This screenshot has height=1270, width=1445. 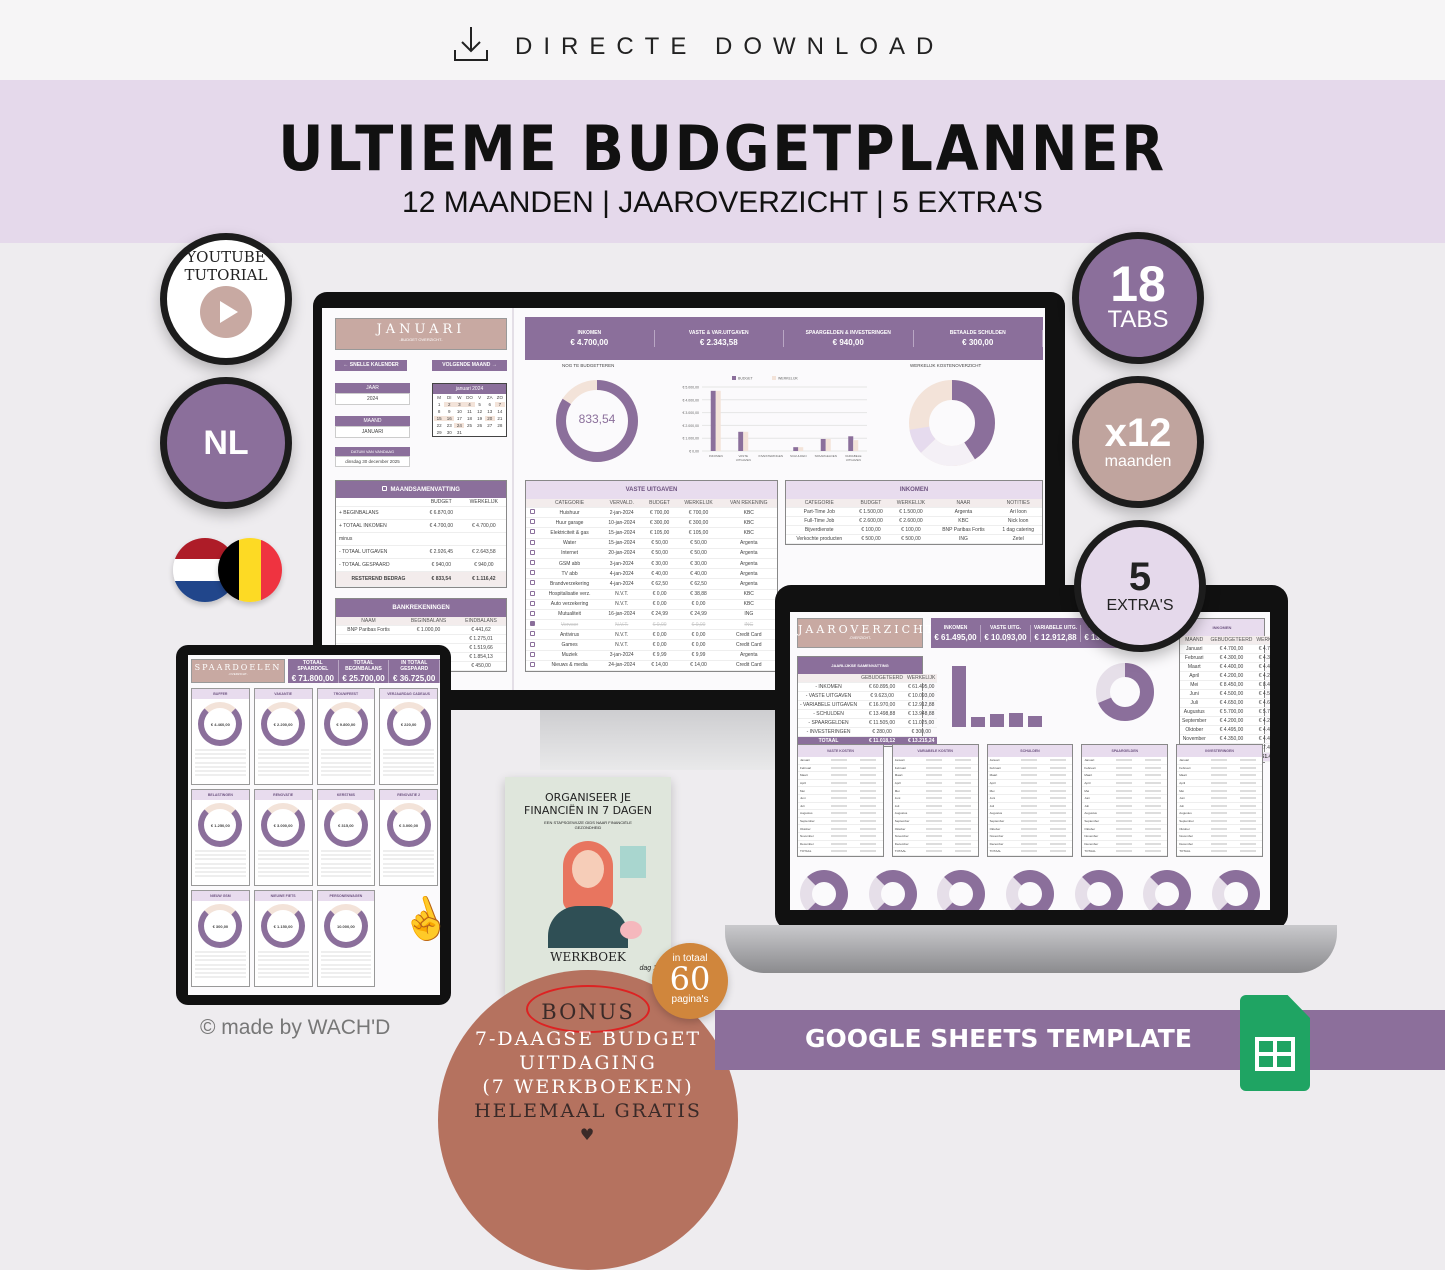 I want to click on table-row: Juli, so click(x=840, y=806).